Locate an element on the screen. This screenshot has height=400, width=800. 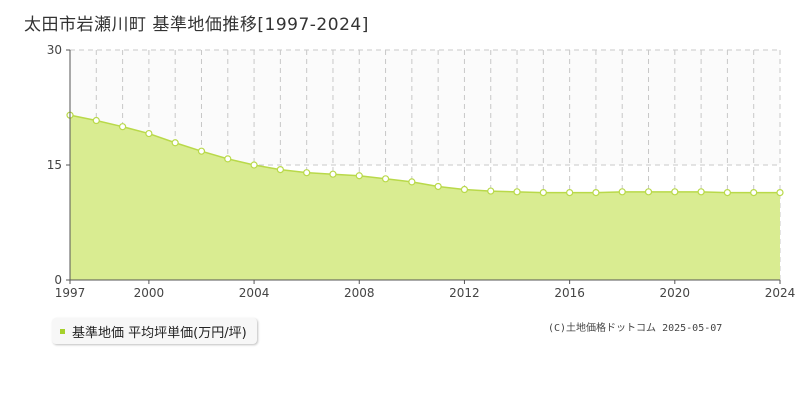
x-tick-label: 1997 is located at coordinates (70, 293).